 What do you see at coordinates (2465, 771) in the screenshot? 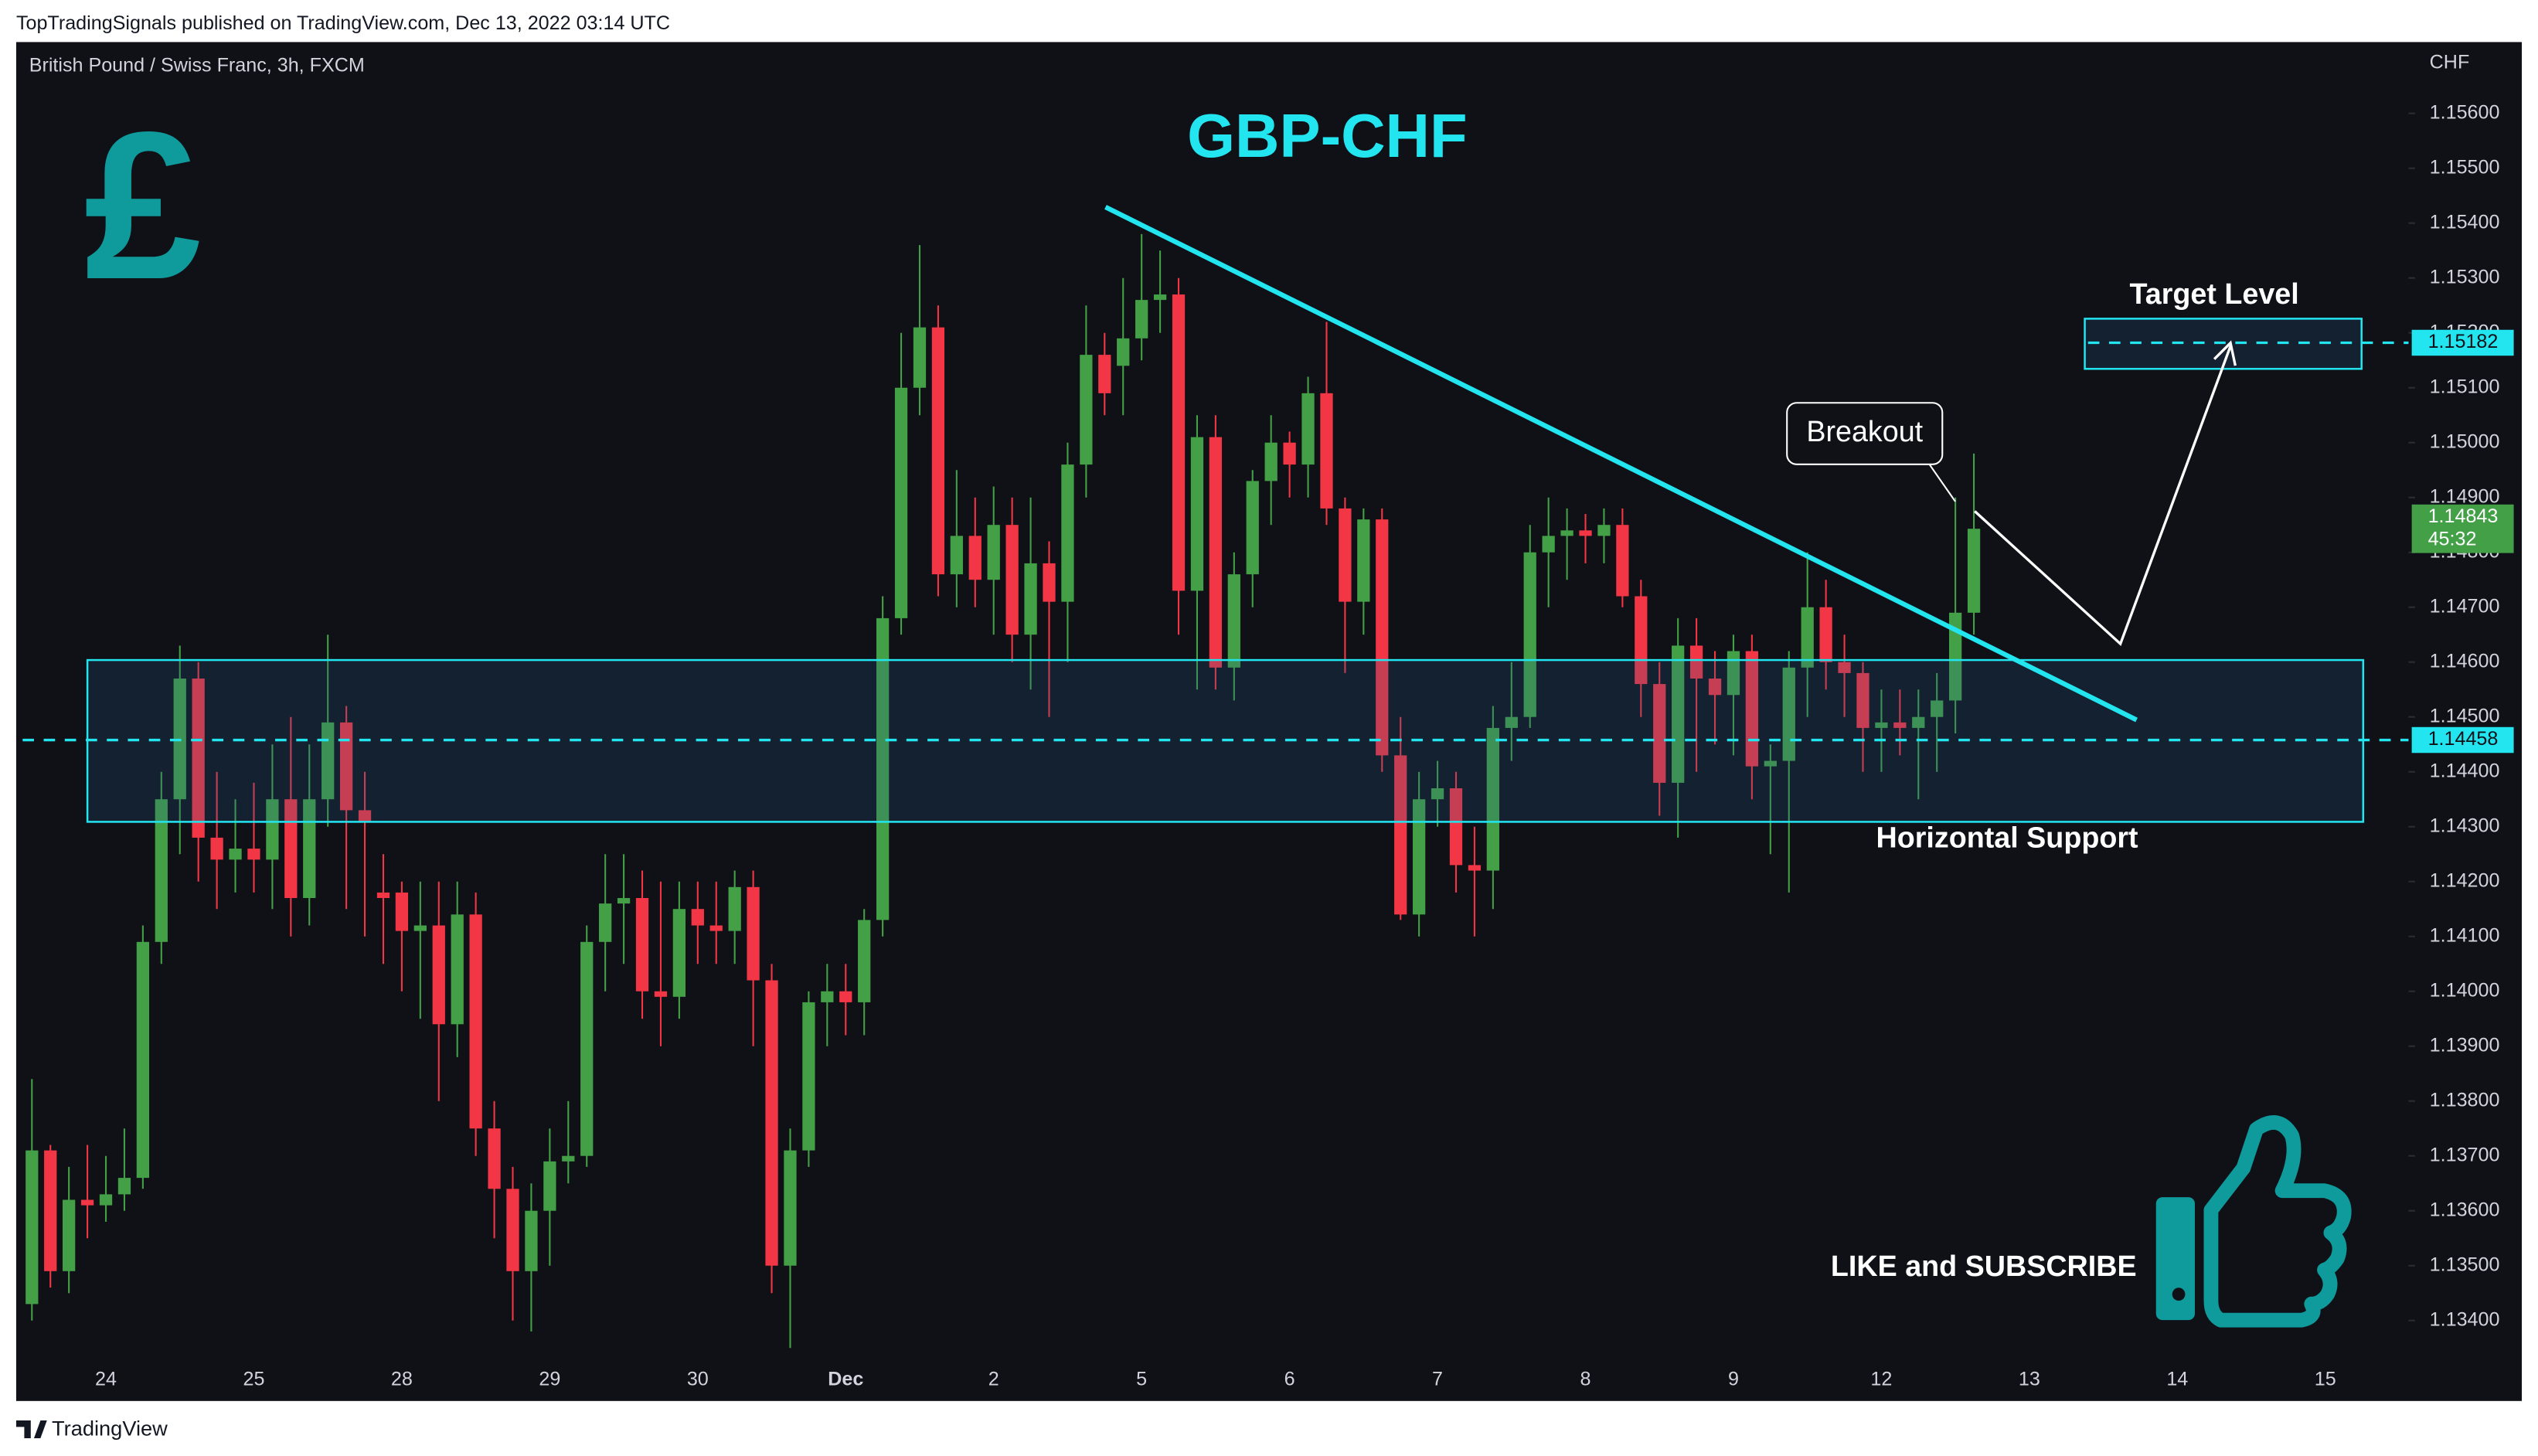
I see `y-tick-label: 1.14400` at bounding box center [2465, 771].